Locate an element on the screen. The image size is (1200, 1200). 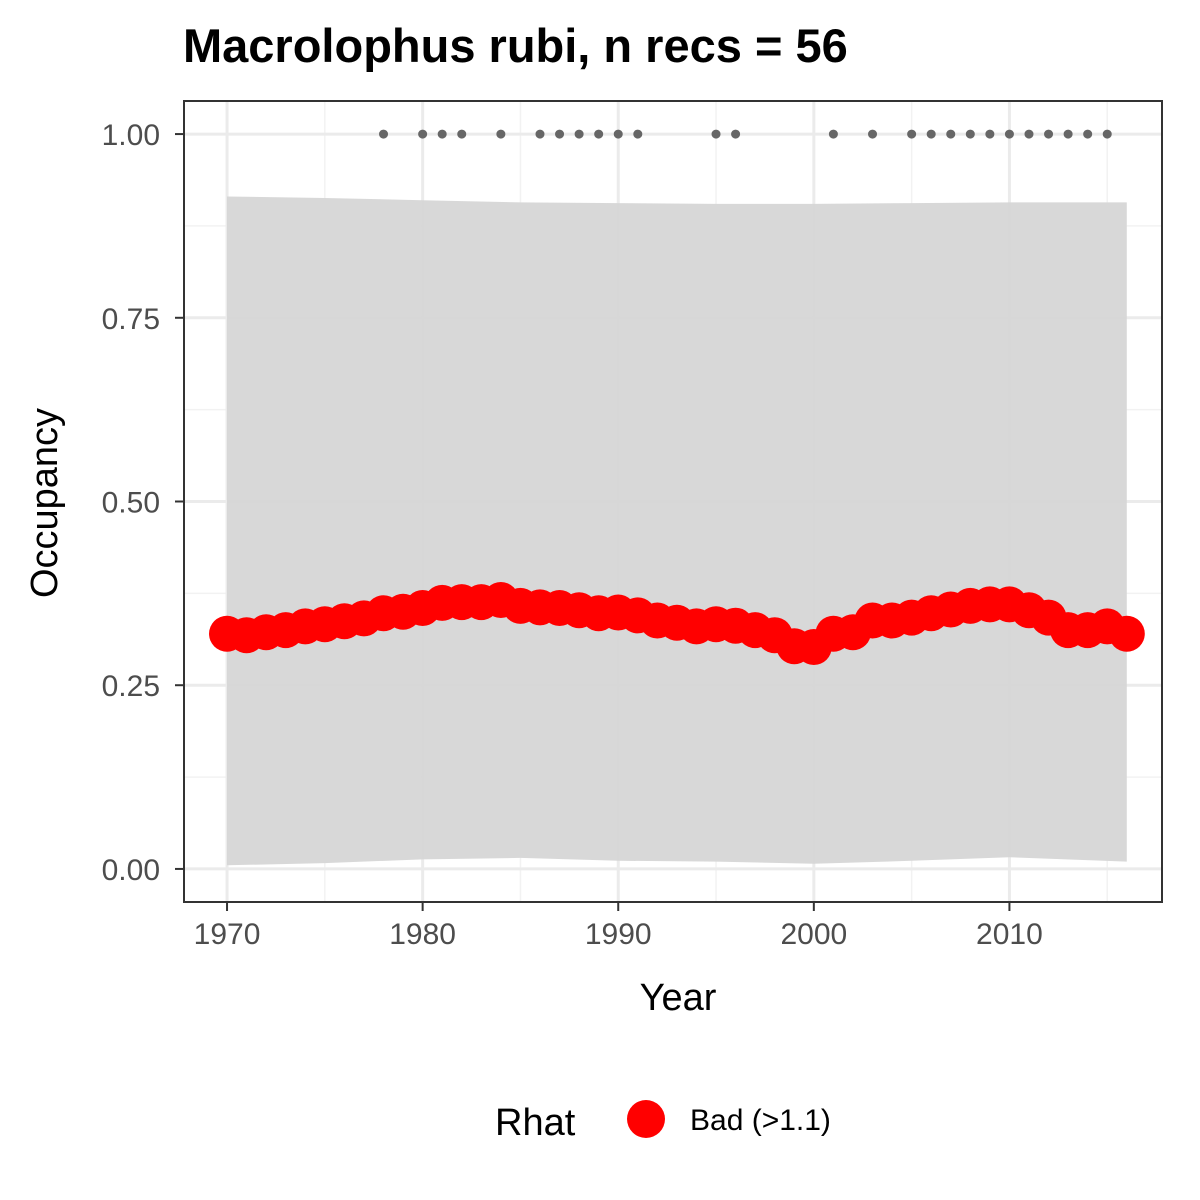
y-tick-label: 0.50 is located at coordinates (131, 503).